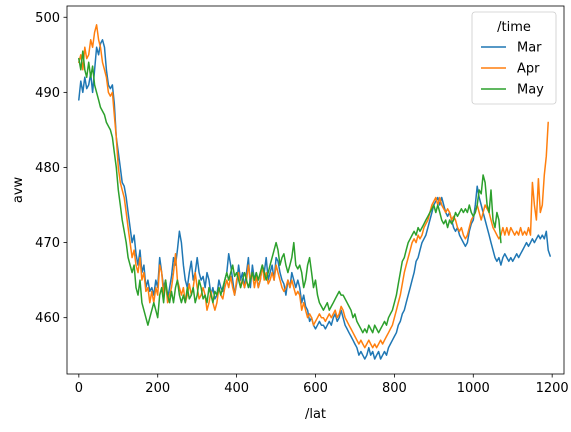  I want to click on x-tick-label: 800, so click(394, 388).